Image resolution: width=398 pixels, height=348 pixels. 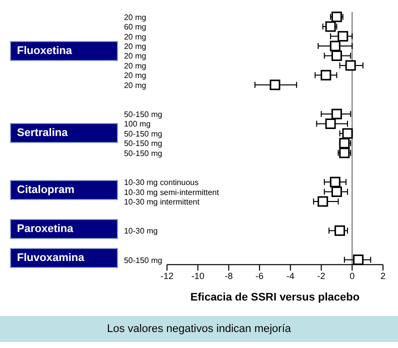 What do you see at coordinates (162, 201) in the screenshot?
I see `y-tick-label: 10-30 mg intermittent` at bounding box center [162, 201].